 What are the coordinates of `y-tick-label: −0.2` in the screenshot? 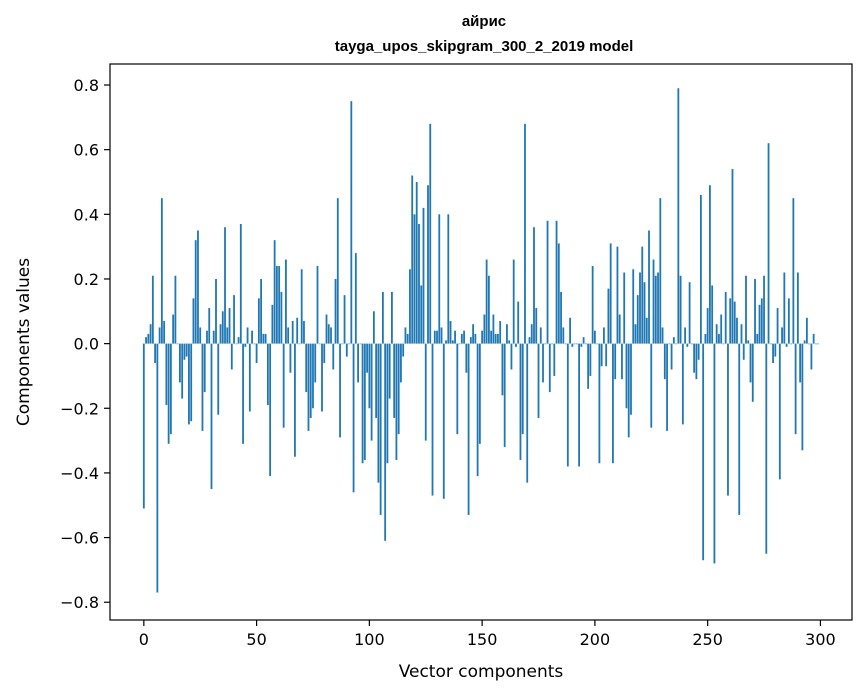 It's located at (79, 408).